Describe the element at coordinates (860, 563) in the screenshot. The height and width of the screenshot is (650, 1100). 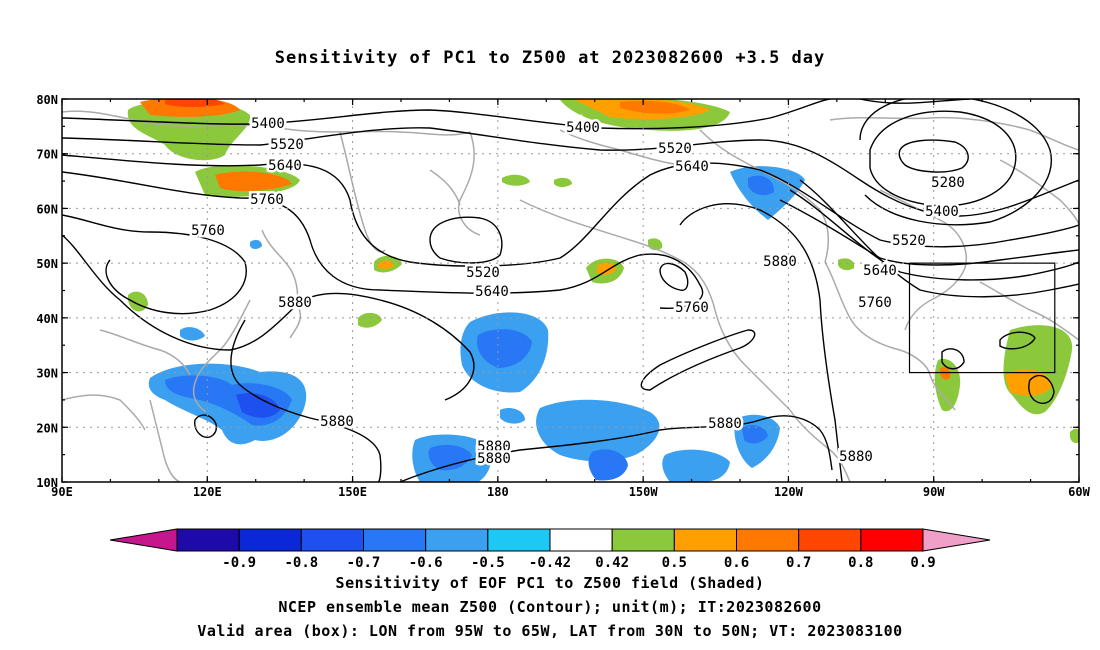
I see `colorbar-label: 0.8` at that location.